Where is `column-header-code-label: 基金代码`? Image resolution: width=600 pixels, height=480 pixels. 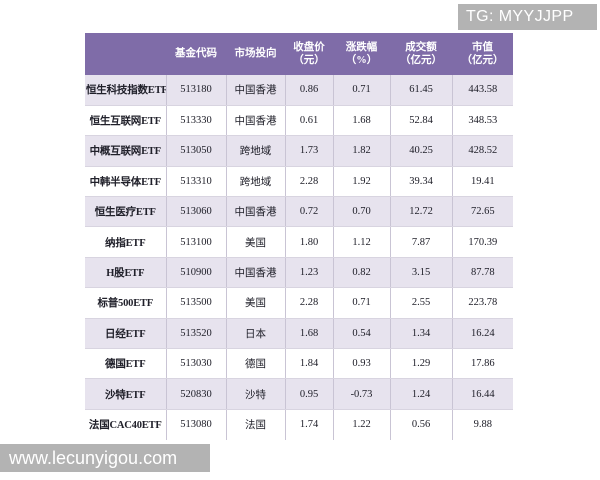
column-header-code-label: 基金代码 is located at coordinates (196, 54).